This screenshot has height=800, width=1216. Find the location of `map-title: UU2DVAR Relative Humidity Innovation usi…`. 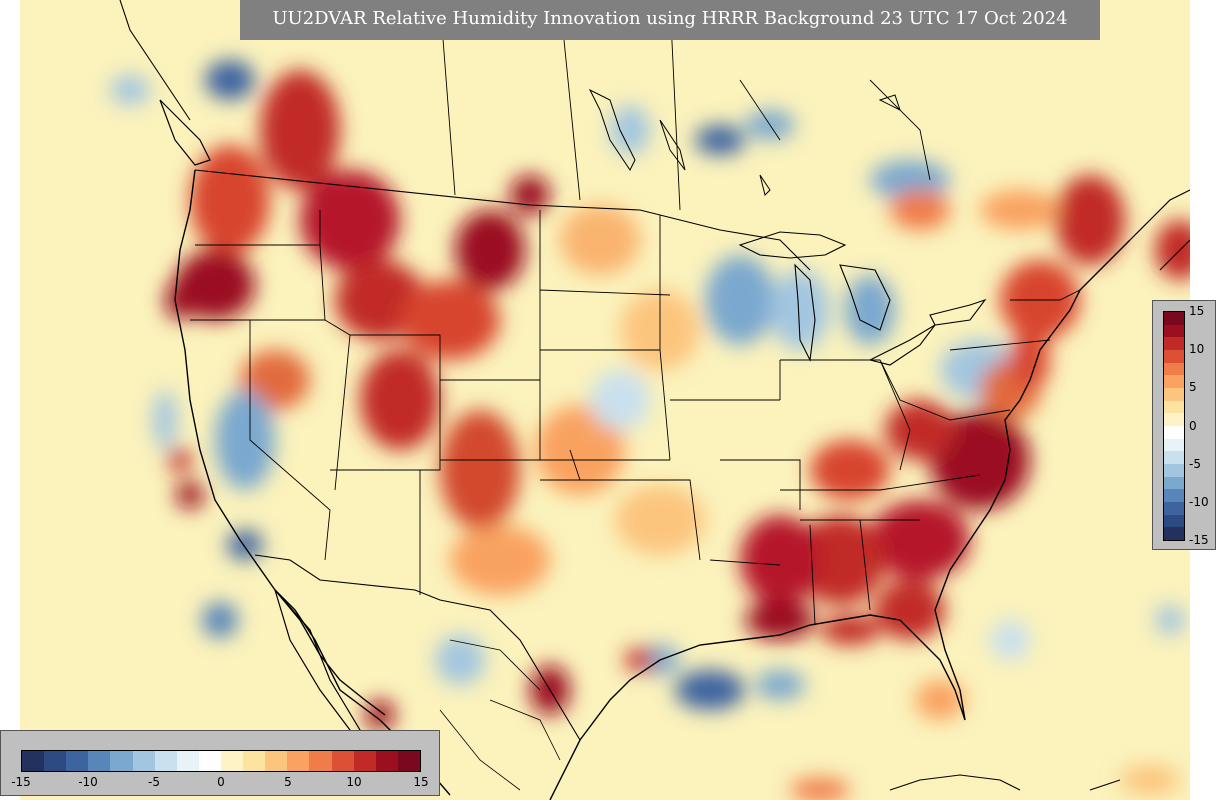

map-title: UU2DVAR Relative Humidity Innovation usi… is located at coordinates (670, 20).